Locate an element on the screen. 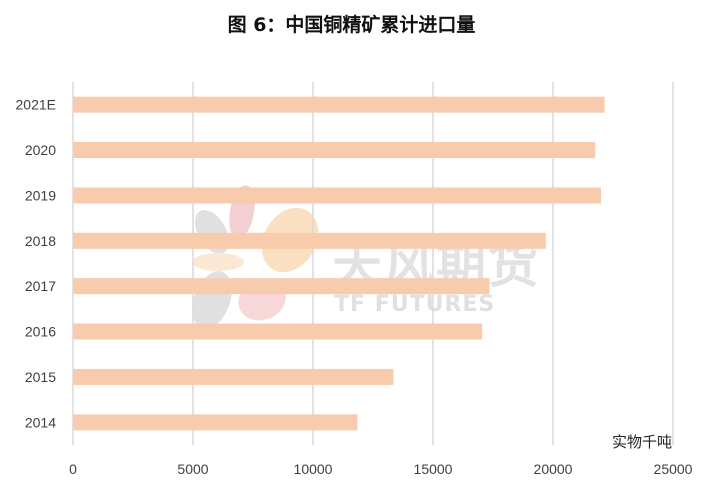 The width and height of the screenshot is (703, 490). chart-title: 图 6：中国铜精矿累计进口量 is located at coordinates (351, 25).